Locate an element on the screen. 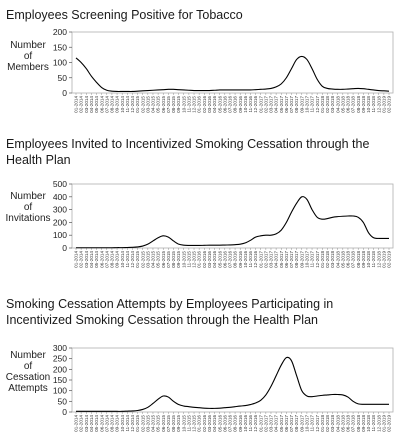  x-tick-label: 06-2015 is located at coordinates (163, 259).